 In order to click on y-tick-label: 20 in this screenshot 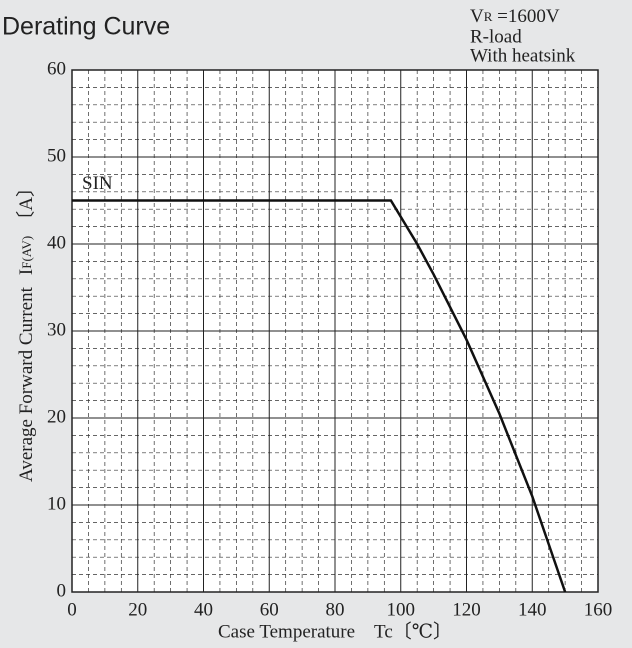, I will do `click(56, 416)`.